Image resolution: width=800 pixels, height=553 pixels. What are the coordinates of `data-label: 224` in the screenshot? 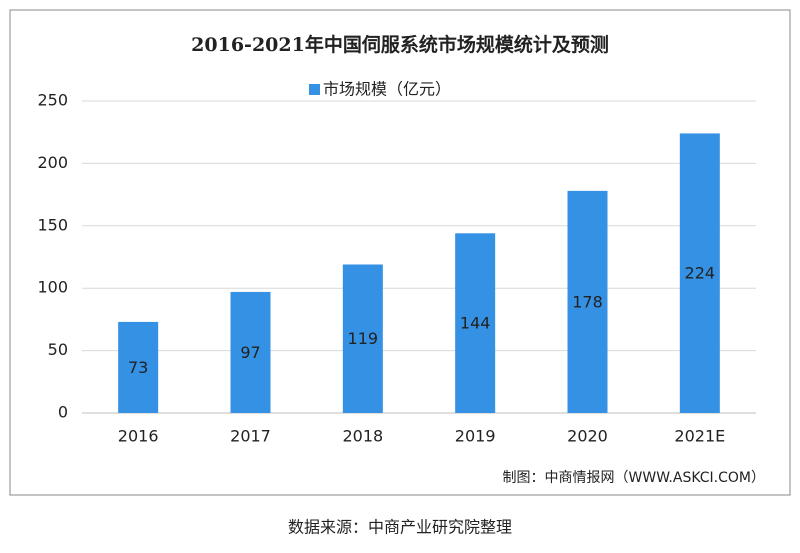 It's located at (700, 273).